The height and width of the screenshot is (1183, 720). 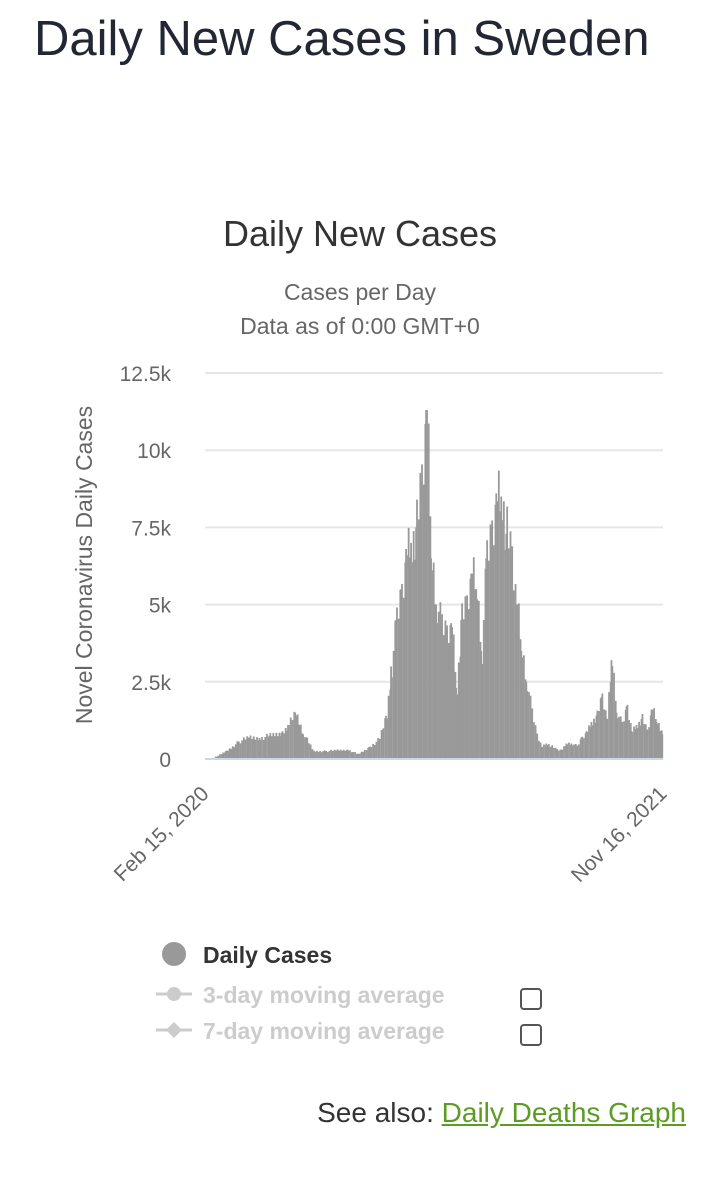 What do you see at coordinates (174, 954) in the screenshot?
I see `circle-marker-icon` at bounding box center [174, 954].